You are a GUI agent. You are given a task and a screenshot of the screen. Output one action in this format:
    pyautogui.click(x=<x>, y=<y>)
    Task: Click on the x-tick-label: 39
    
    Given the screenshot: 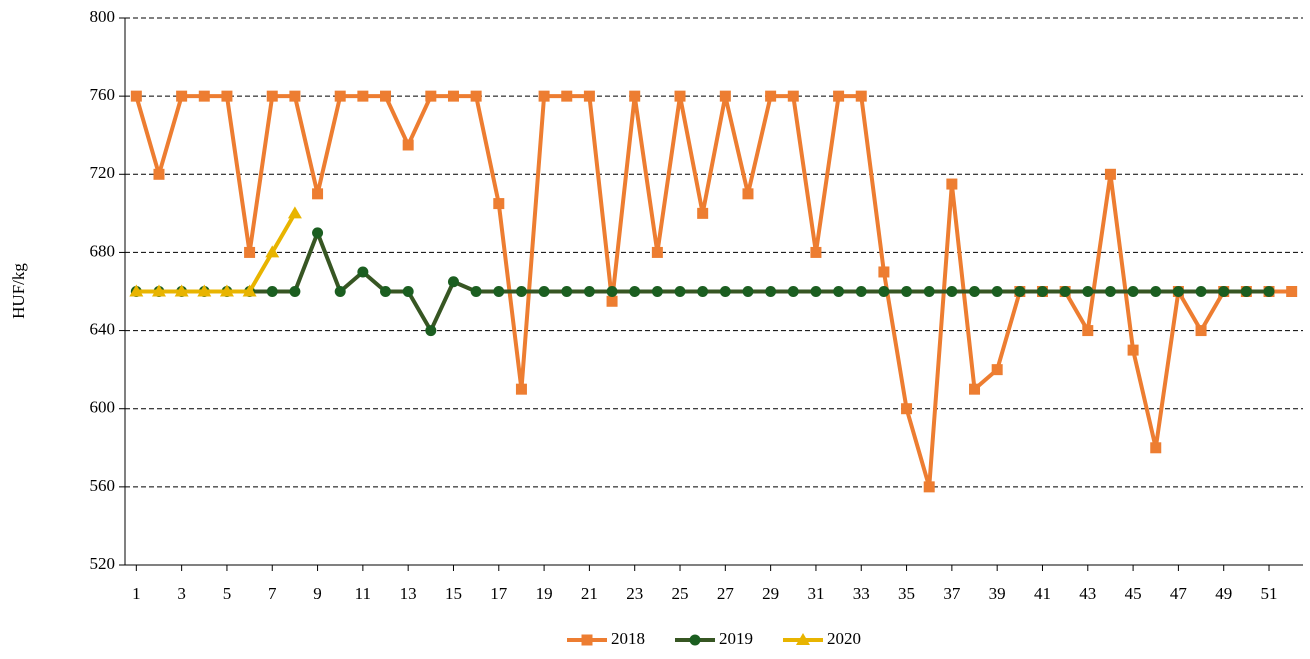 What is the action you would take?
    pyautogui.click(x=997, y=593)
    